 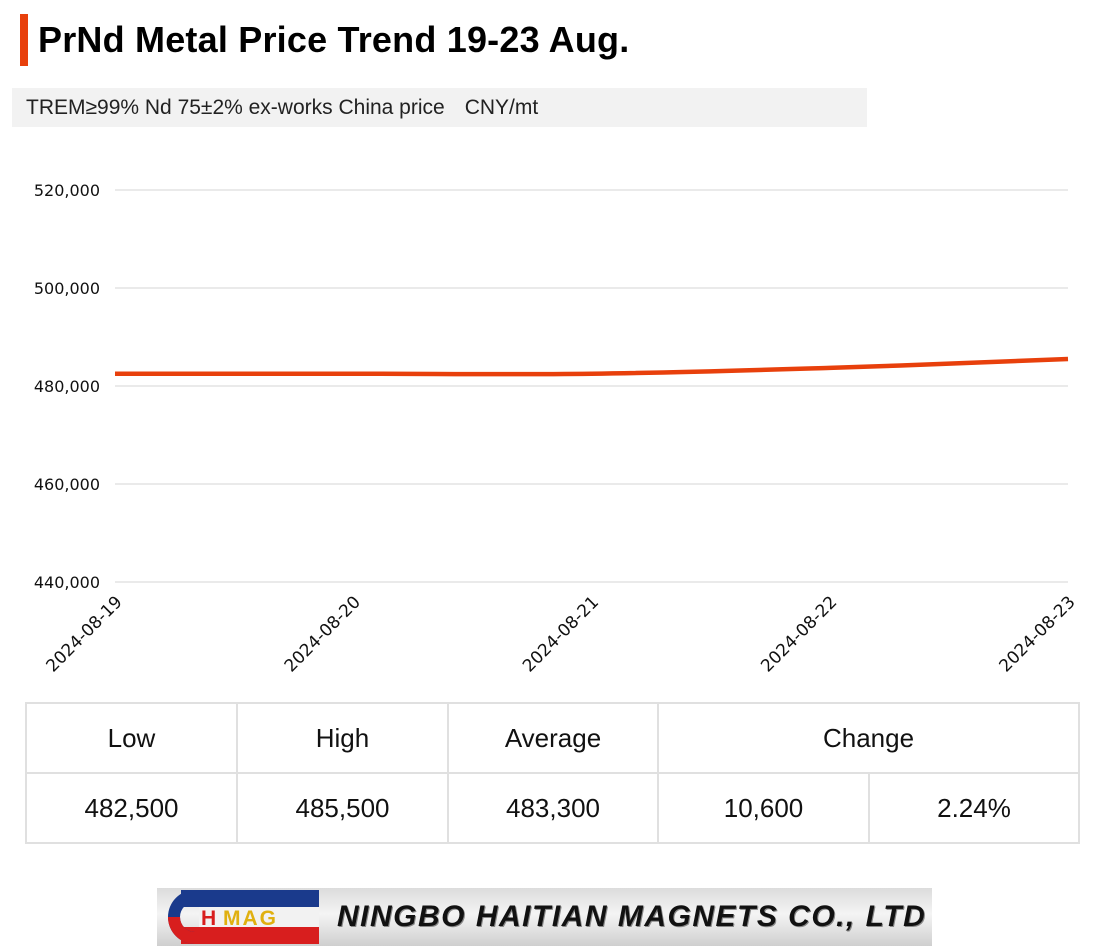 I want to click on company-banner: H MAG NINGBO HAITIAN MAGNETS CO., LTD, so click(x=544, y=917).